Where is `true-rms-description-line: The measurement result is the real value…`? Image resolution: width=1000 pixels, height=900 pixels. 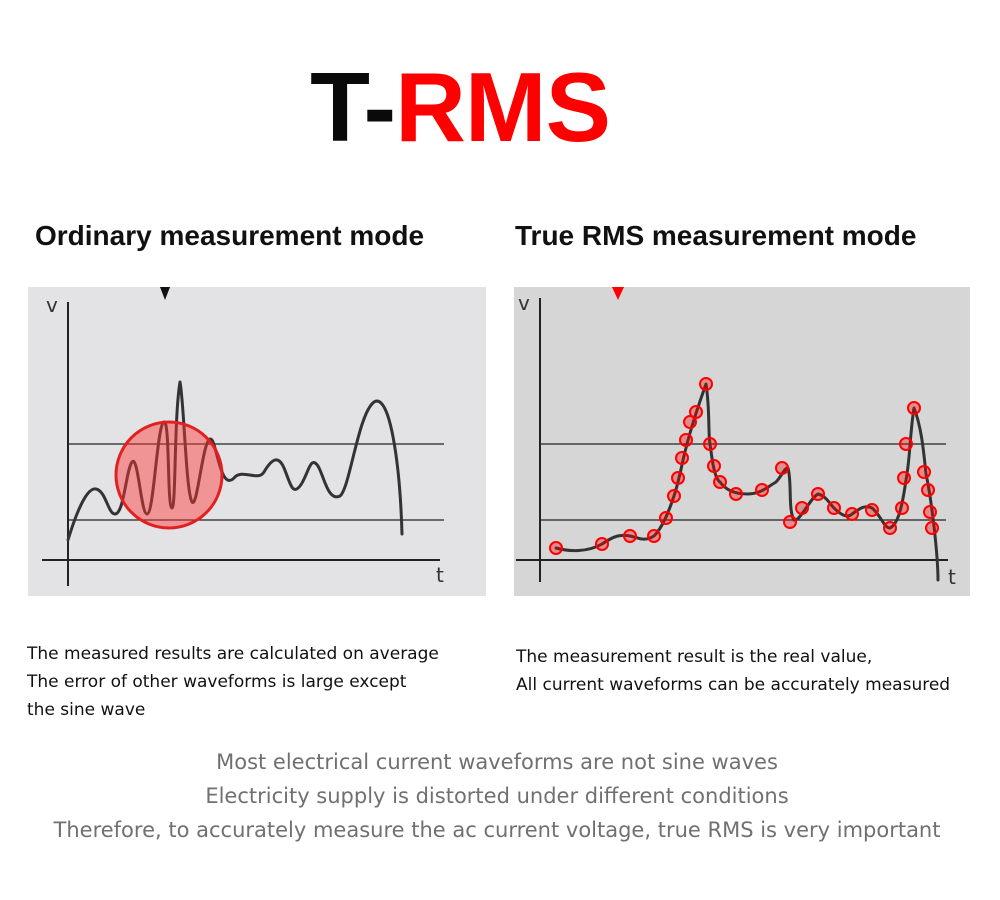
true-rms-description-line: The measurement result is the real value… is located at coordinates (694, 657).